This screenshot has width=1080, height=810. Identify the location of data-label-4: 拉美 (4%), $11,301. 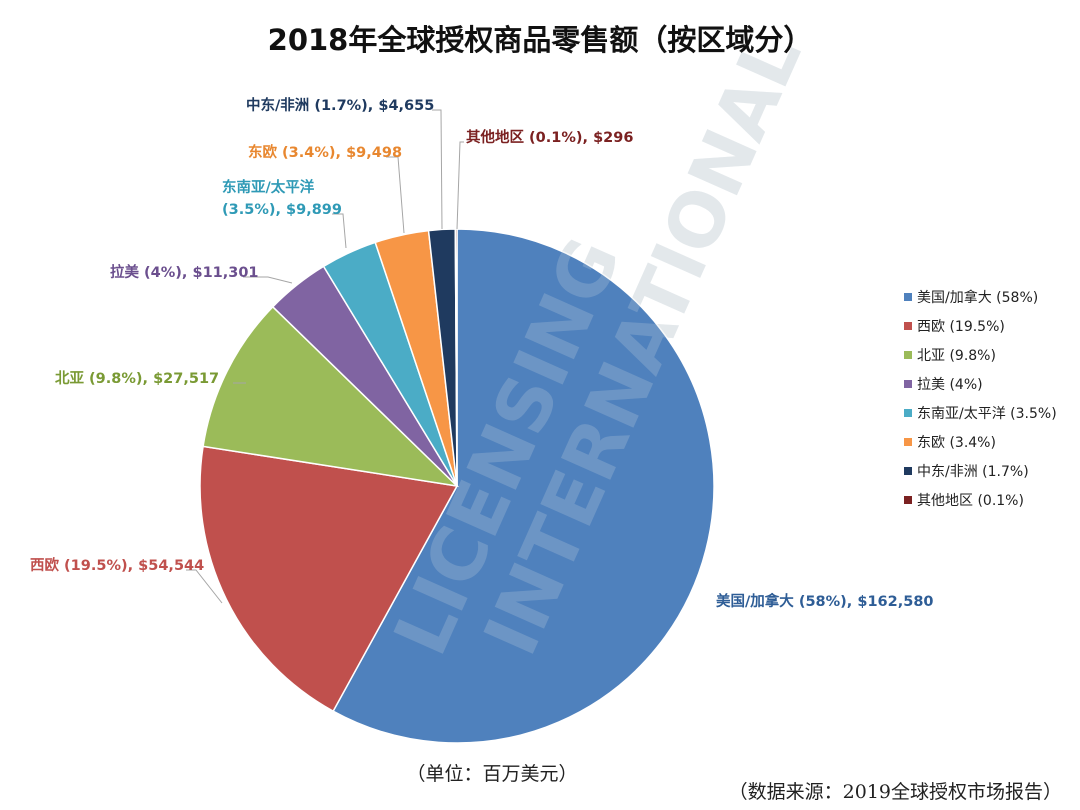
(184, 272).